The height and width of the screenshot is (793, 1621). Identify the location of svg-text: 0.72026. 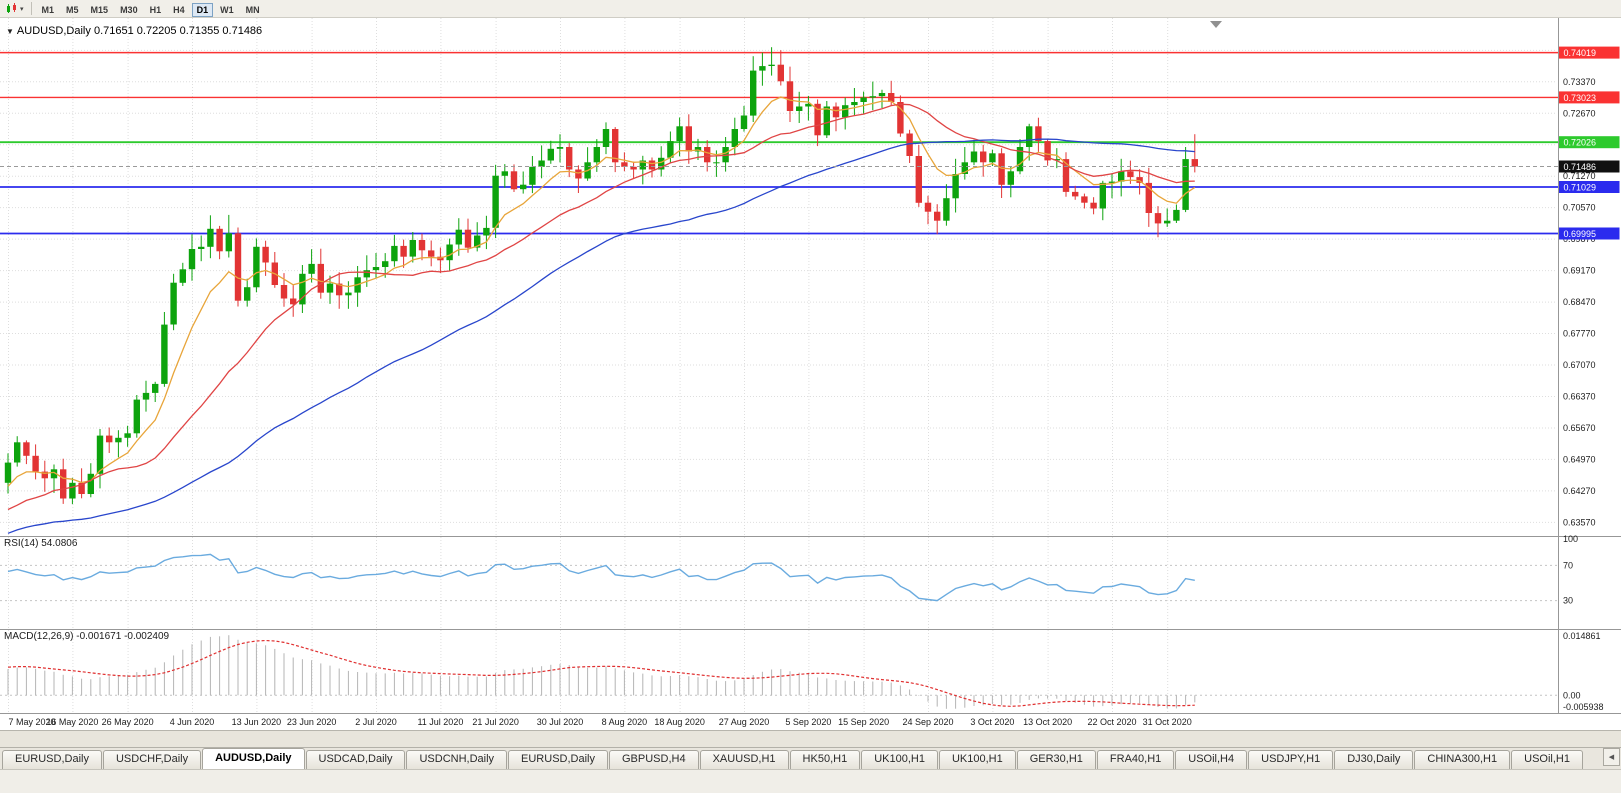
(1580, 143).